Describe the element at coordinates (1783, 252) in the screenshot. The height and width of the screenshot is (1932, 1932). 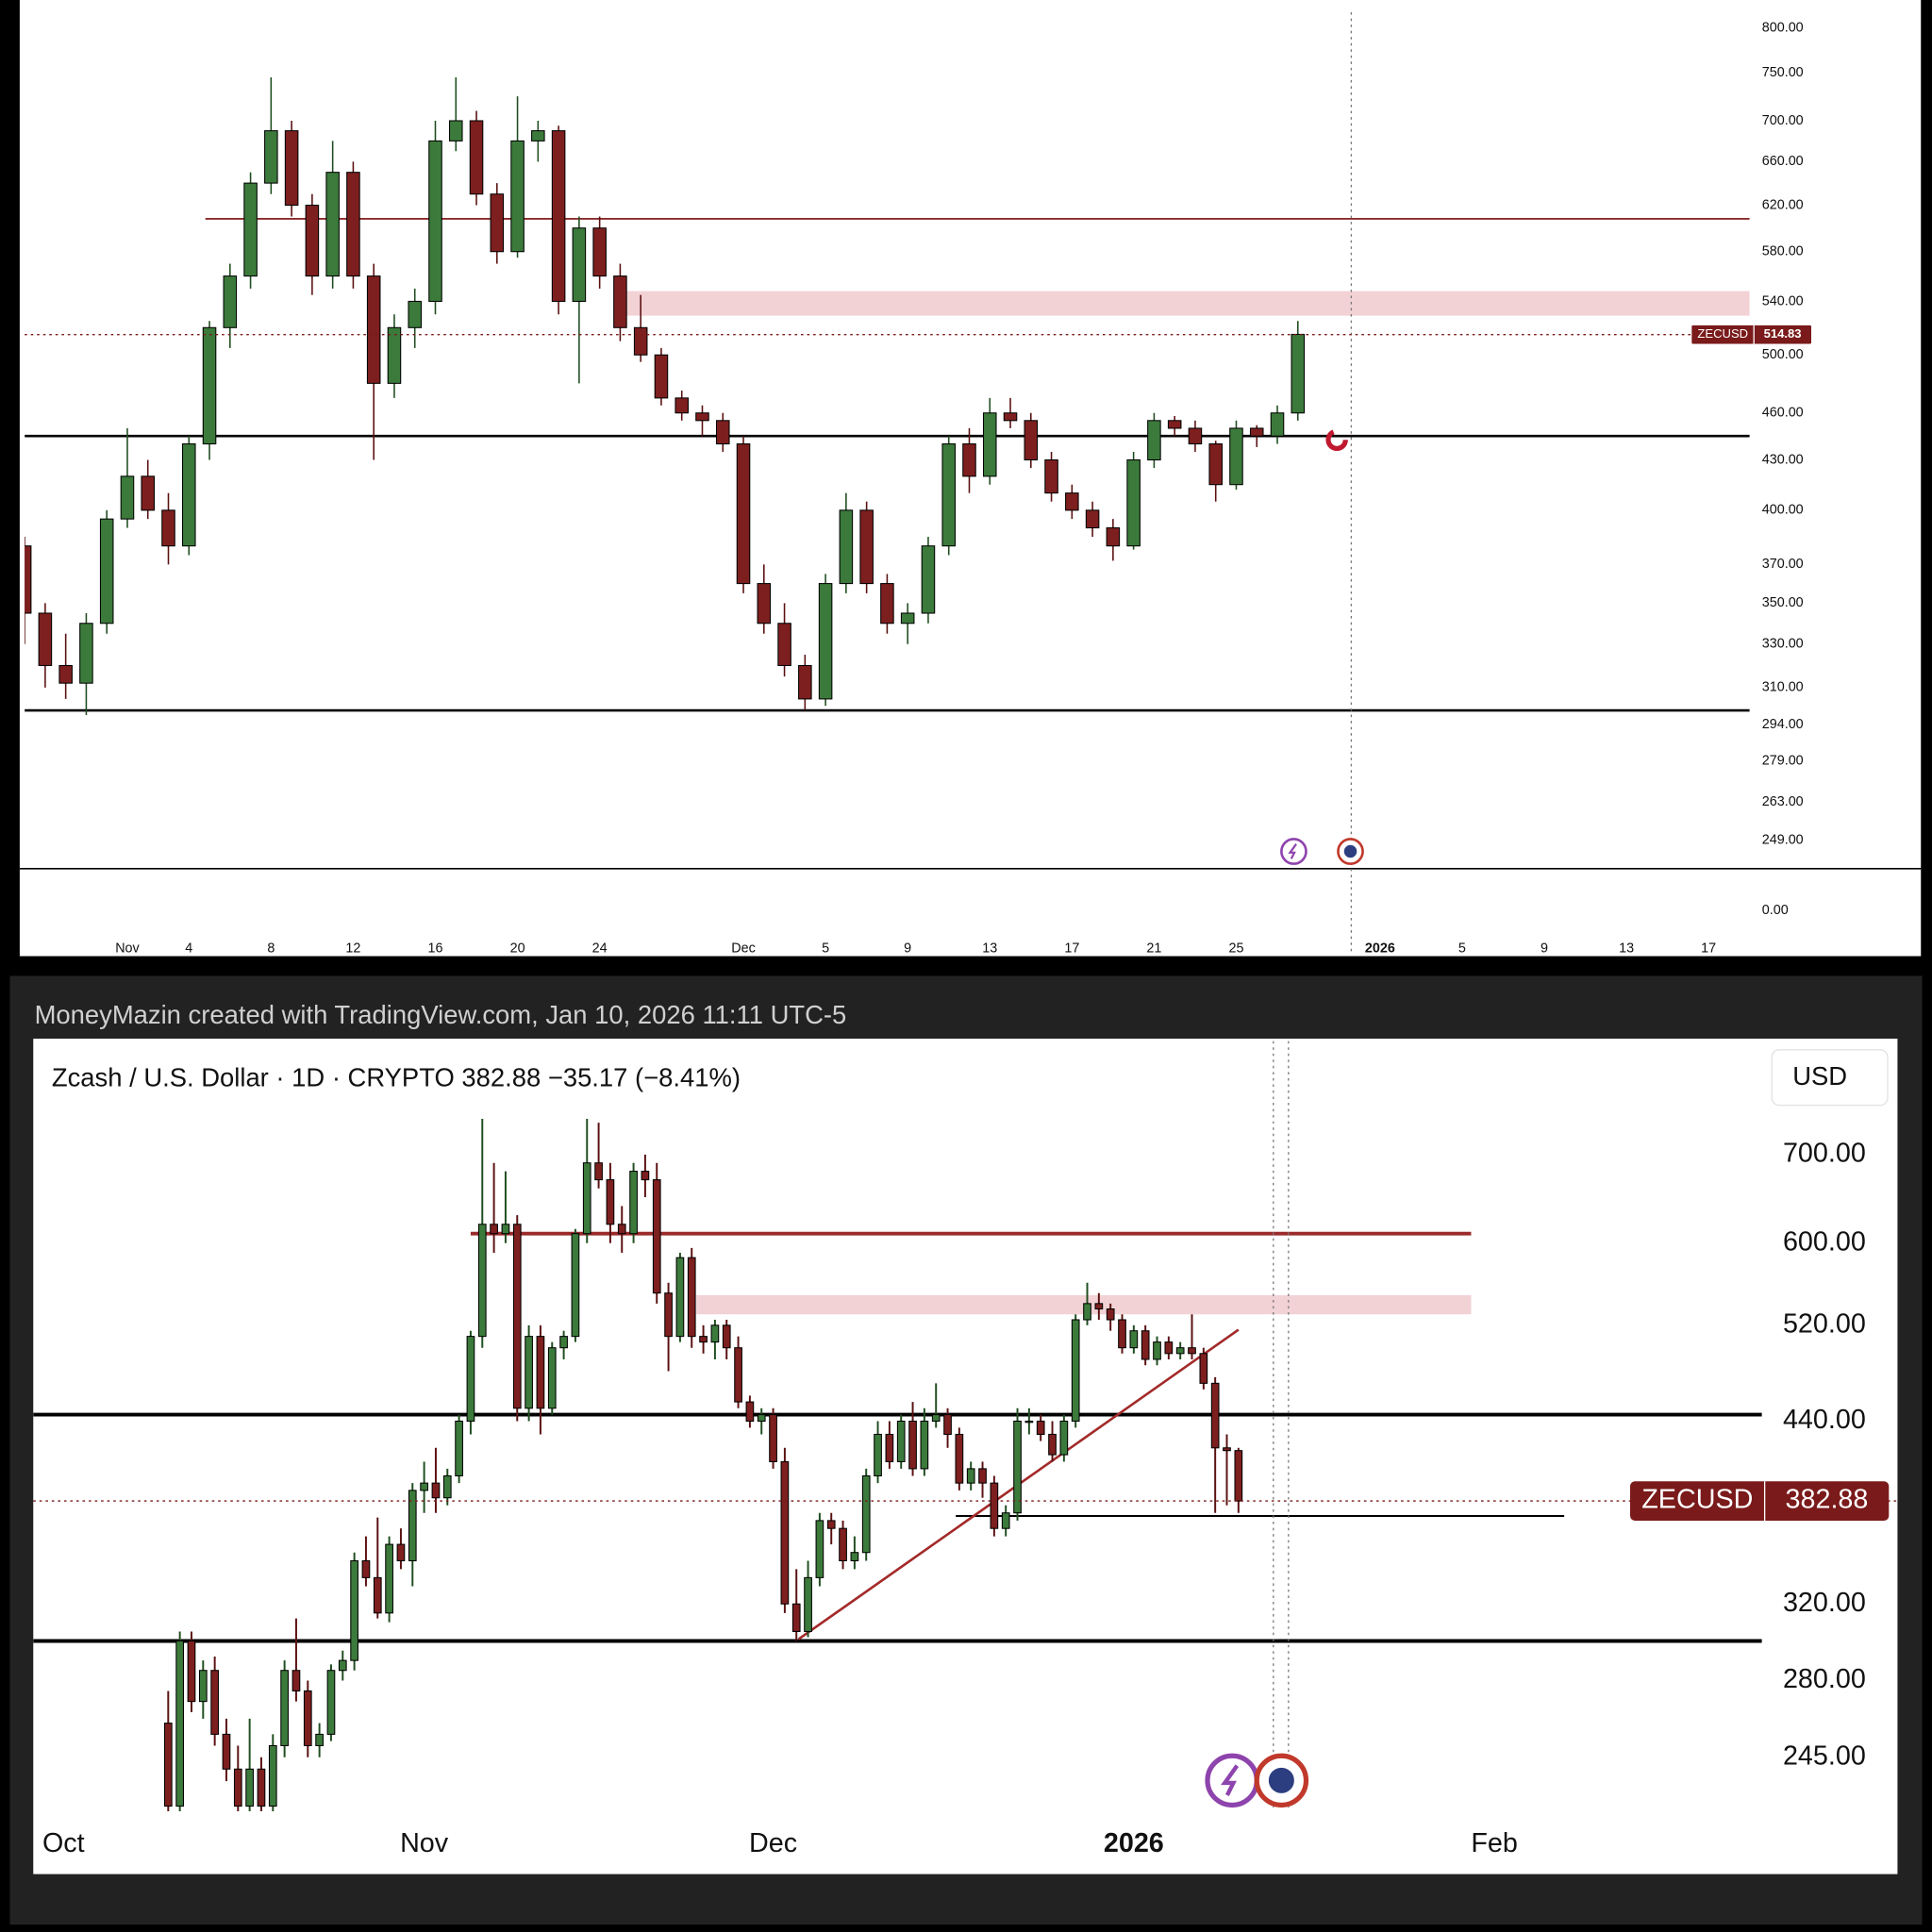
I see `y-tick-label: 580.00` at that location.